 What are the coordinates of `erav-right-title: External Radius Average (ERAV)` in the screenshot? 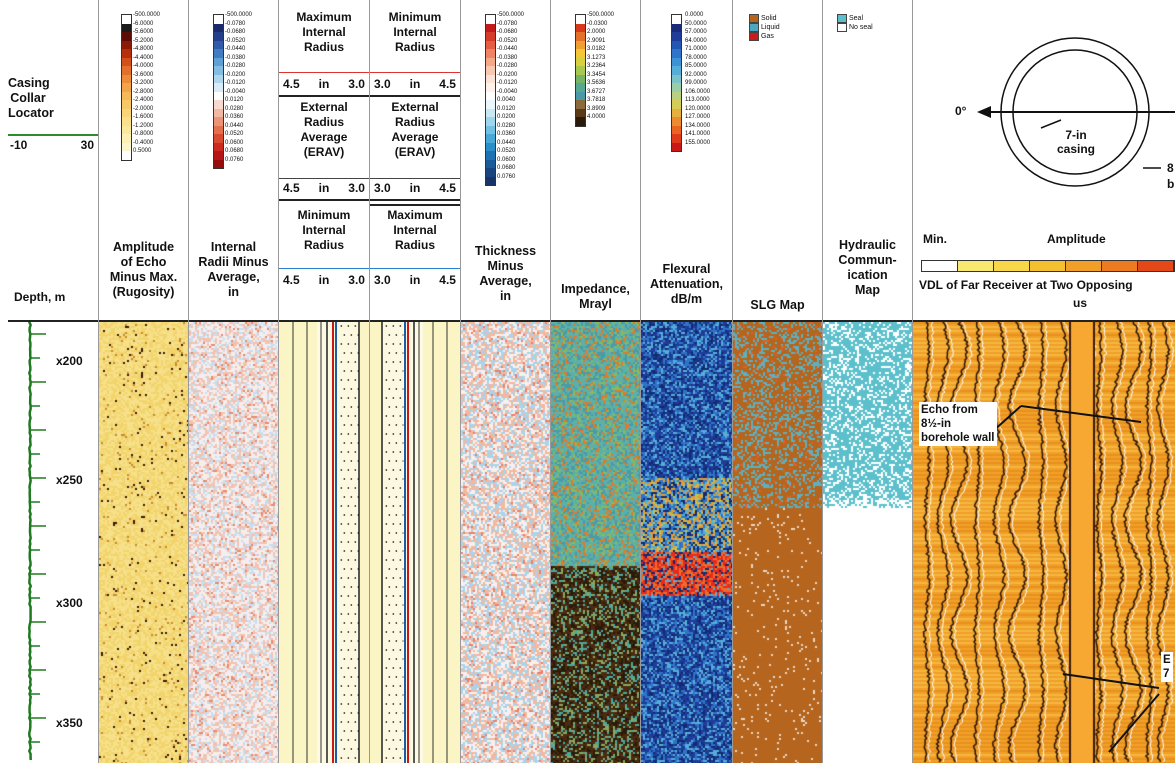 It's located at (415, 129).